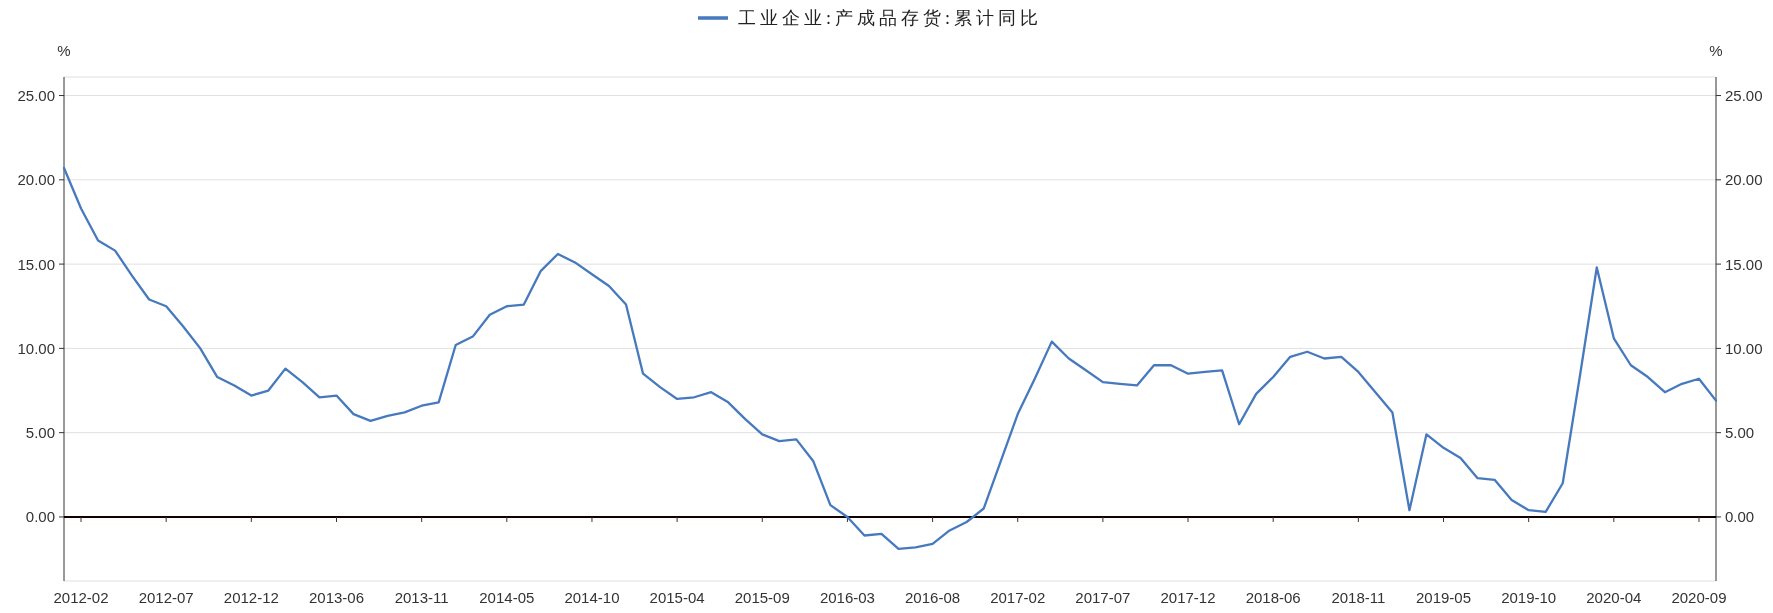  Describe the element at coordinates (933, 597) in the screenshot. I see `x-tick-label: 2016-08` at that location.